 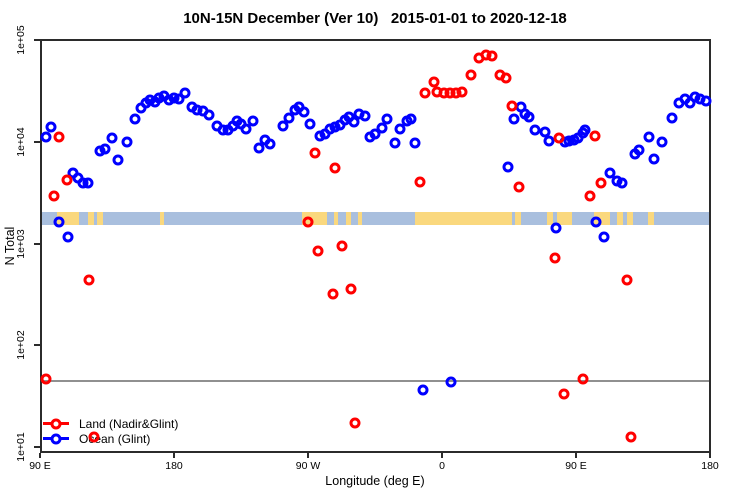 I want to click on x-tick-label: 90 W, so click(x=308, y=466).